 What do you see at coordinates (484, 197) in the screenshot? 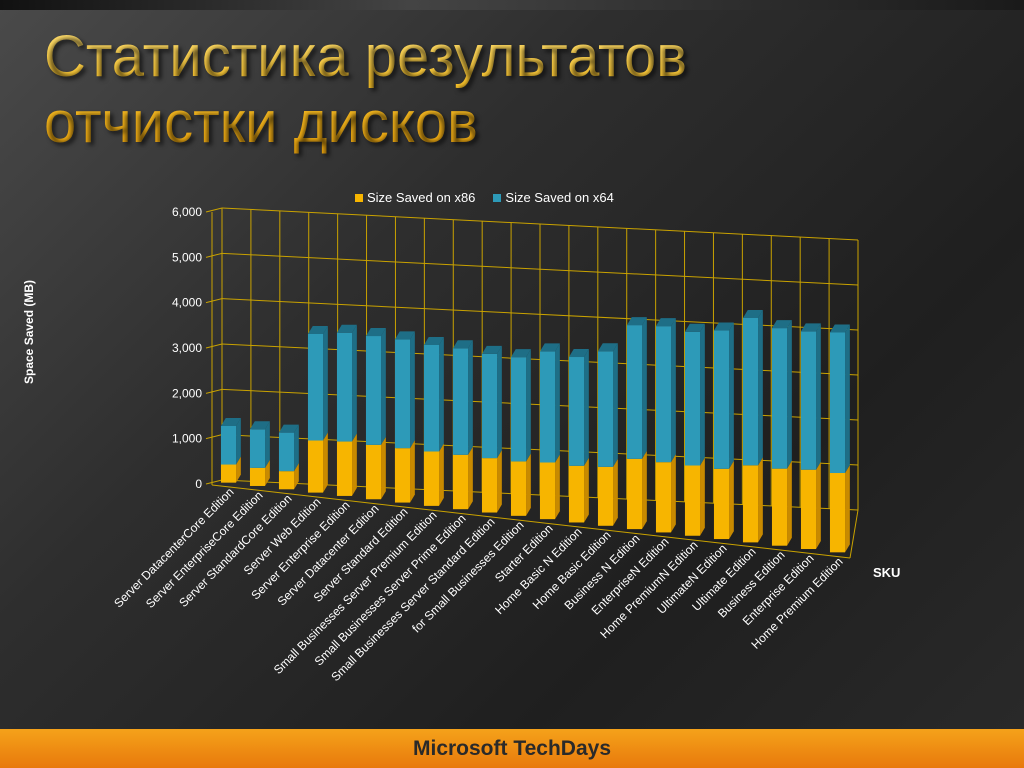
I see `chart-legend: Size Saved on x86 Size Saved on x64` at bounding box center [484, 197].